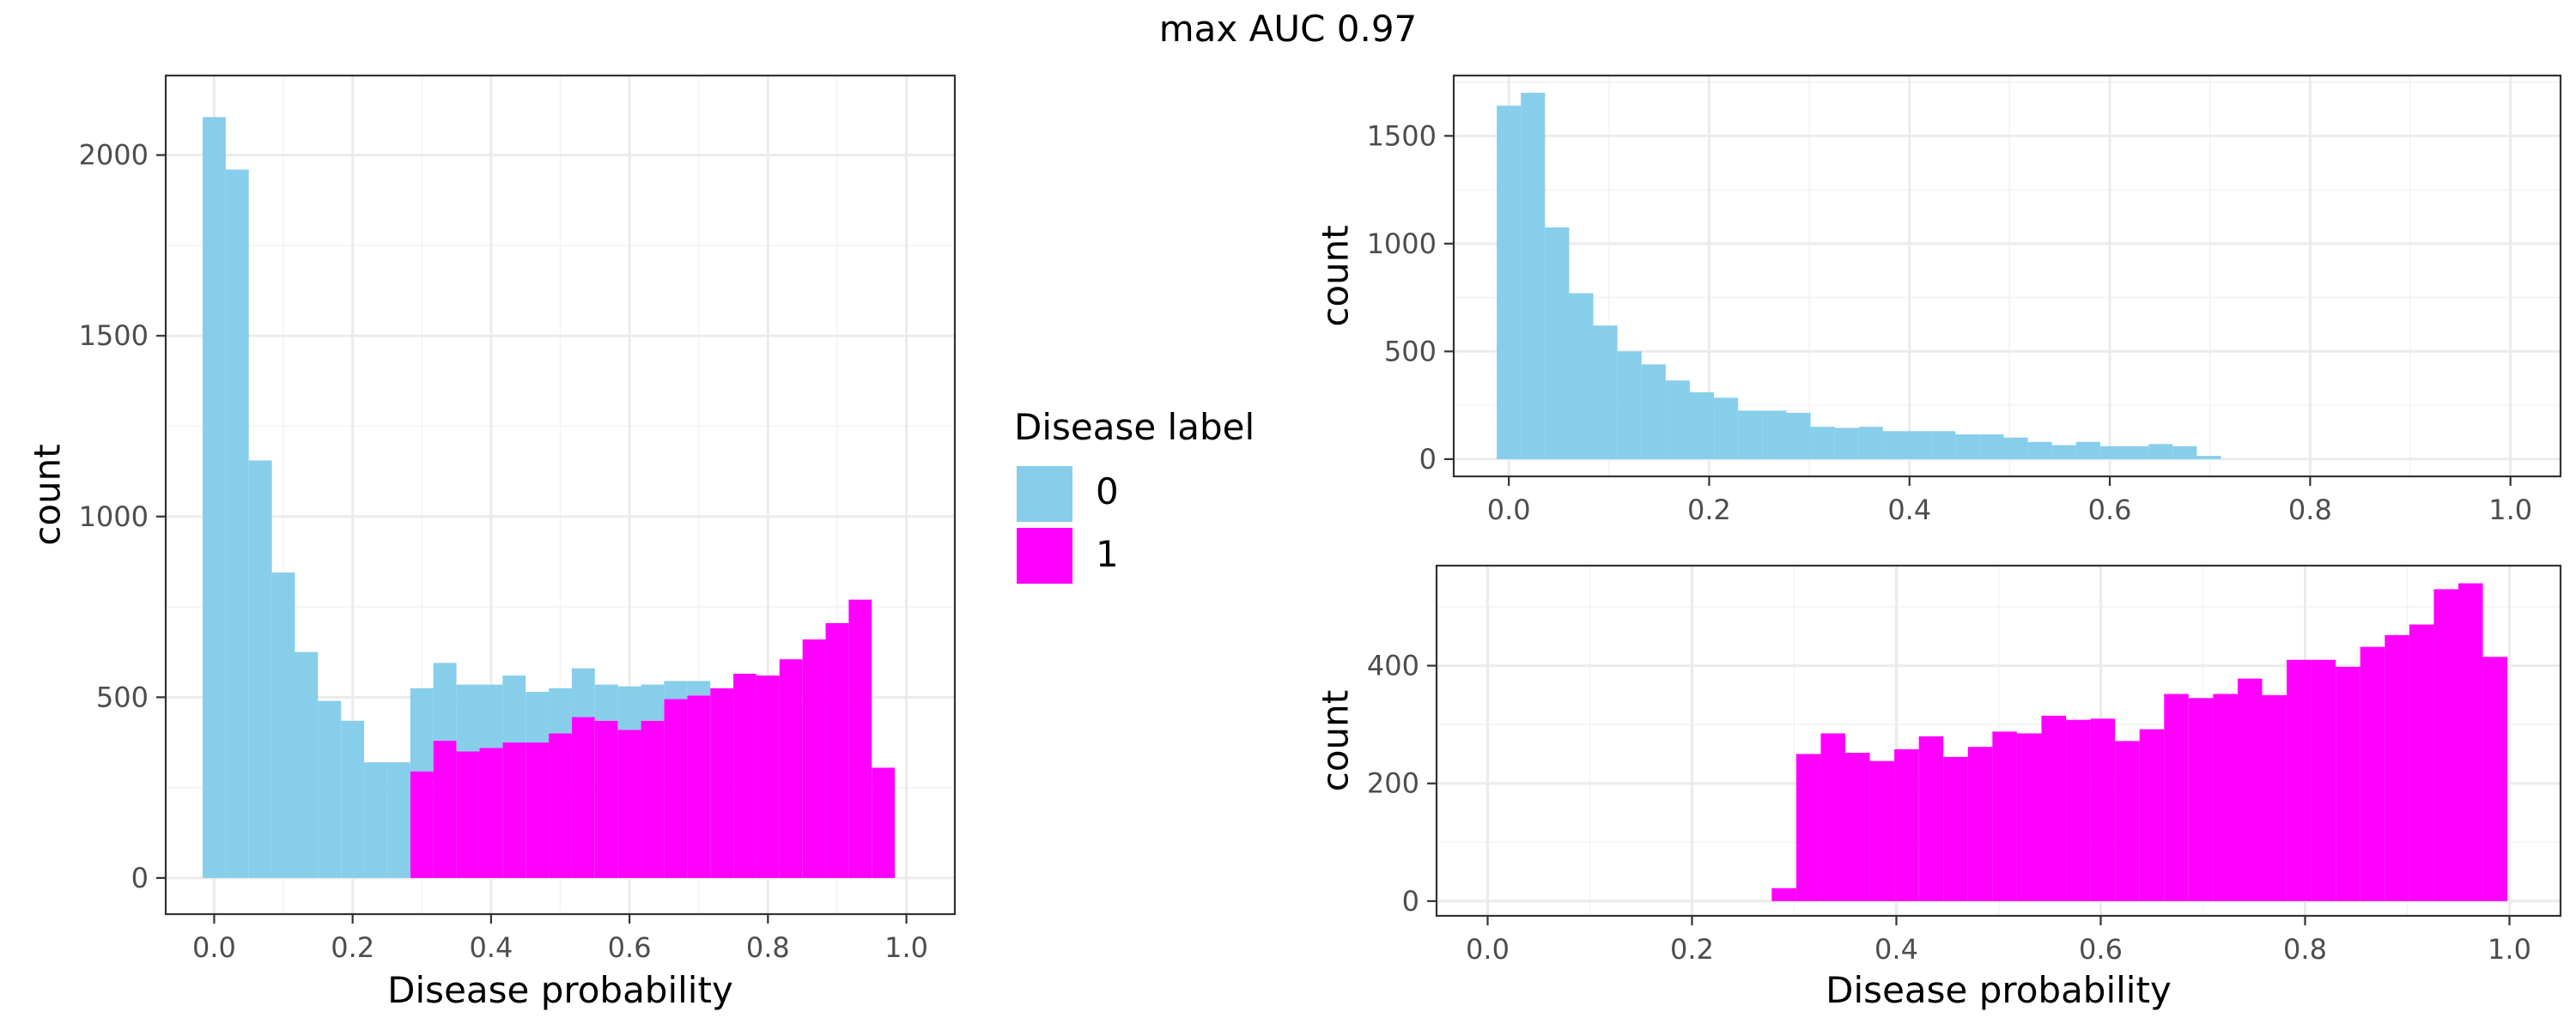  Describe the element at coordinates (1134, 495) in the screenshot. I see `legend: Disease label 0 1` at that location.